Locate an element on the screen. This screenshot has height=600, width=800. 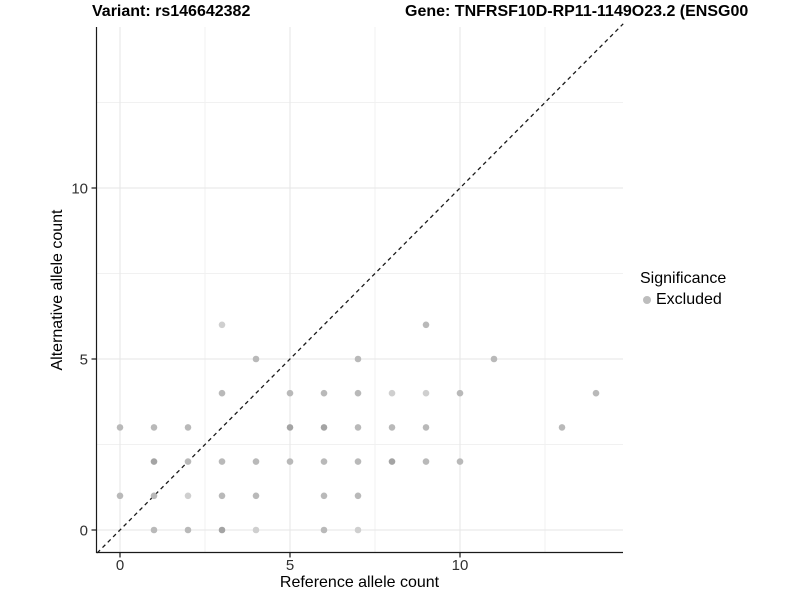
y-tick-label: 5 is located at coordinates (84, 360).